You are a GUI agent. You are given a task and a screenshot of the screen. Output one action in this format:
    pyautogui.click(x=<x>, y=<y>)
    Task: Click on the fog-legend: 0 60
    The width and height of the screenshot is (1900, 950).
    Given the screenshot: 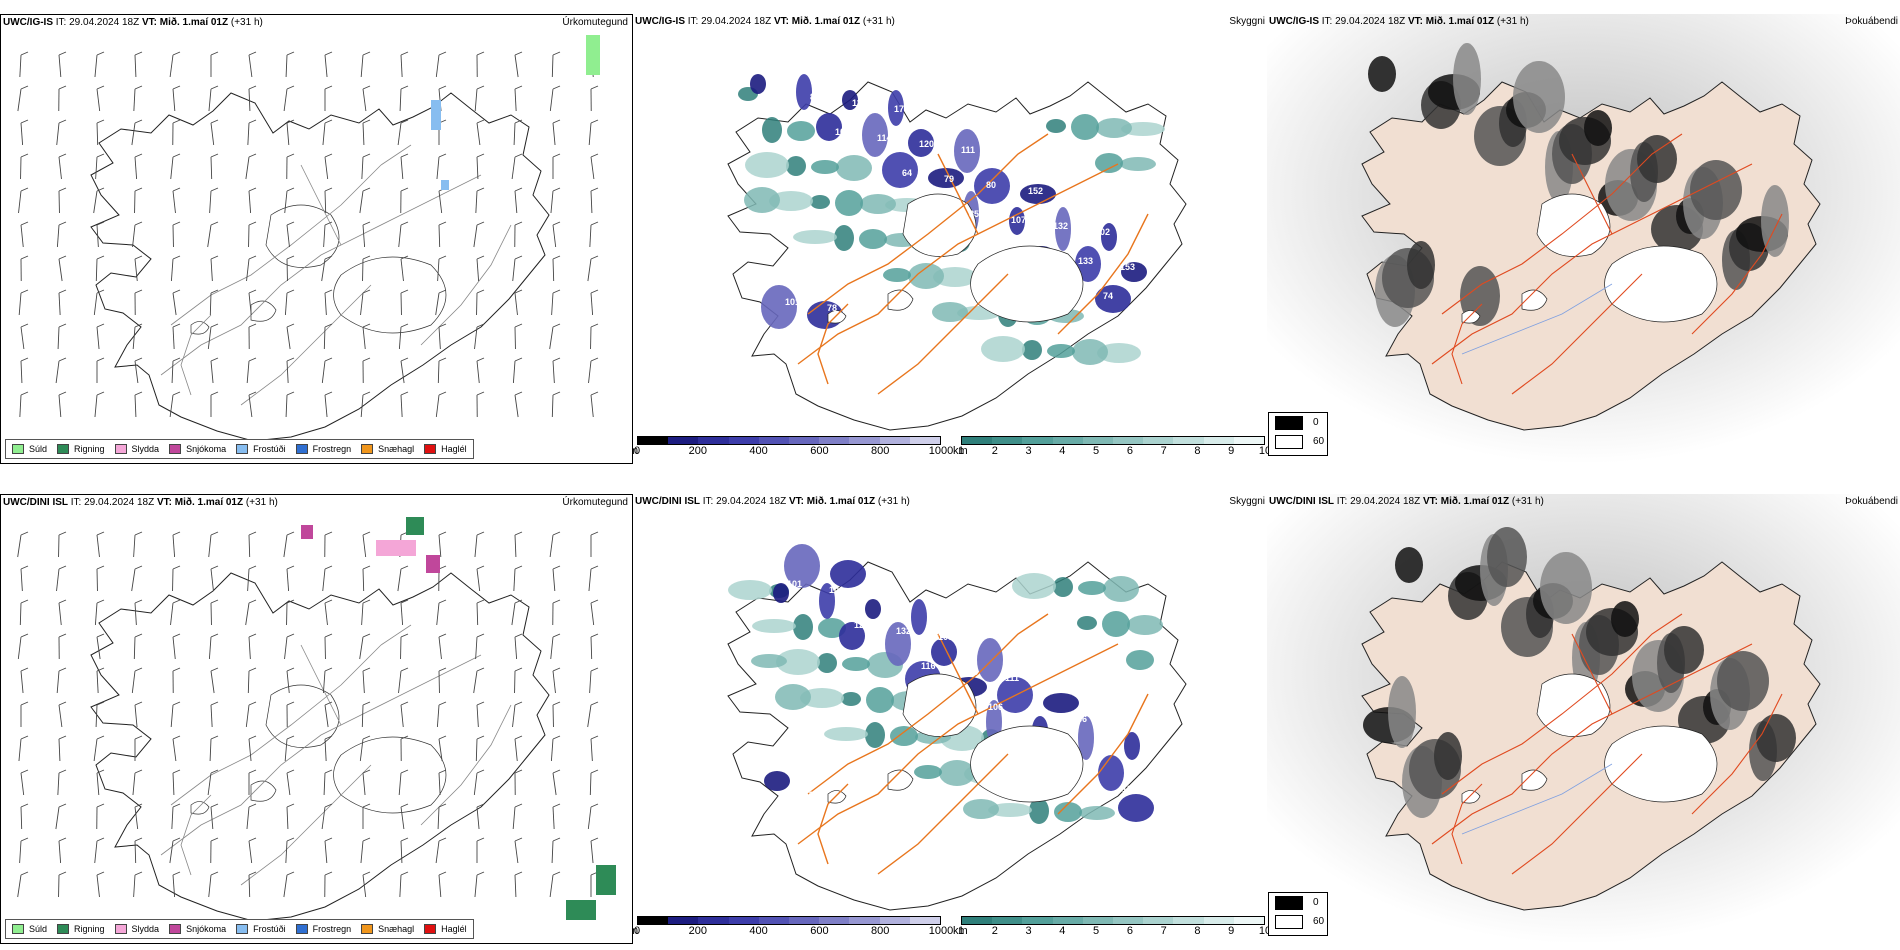 What is the action you would take?
    pyautogui.click(x=1298, y=434)
    